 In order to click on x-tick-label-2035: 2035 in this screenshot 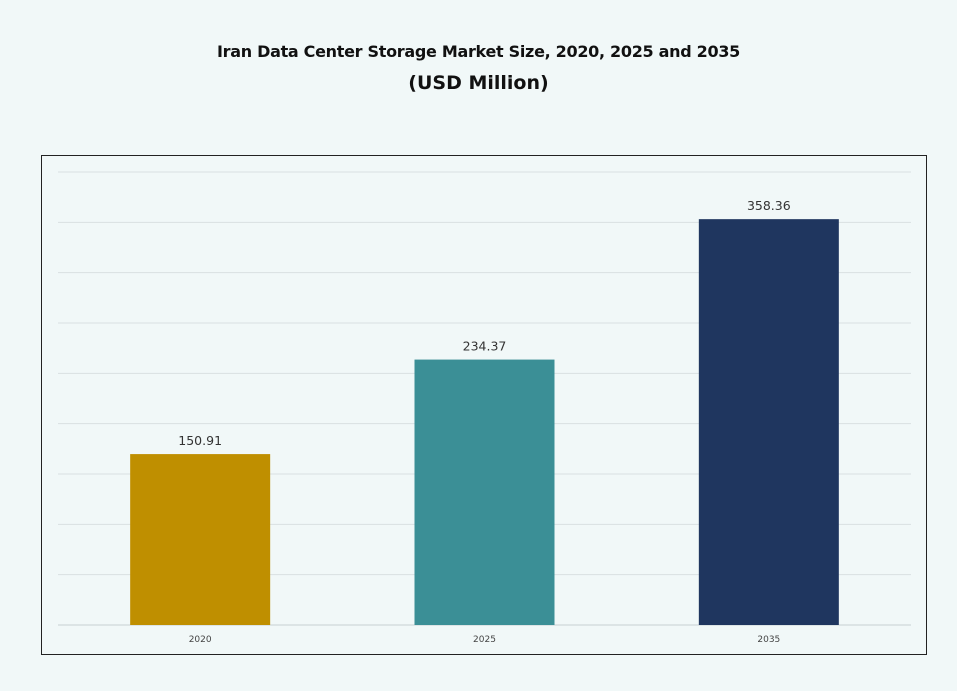, I will do `click(768, 640)`.